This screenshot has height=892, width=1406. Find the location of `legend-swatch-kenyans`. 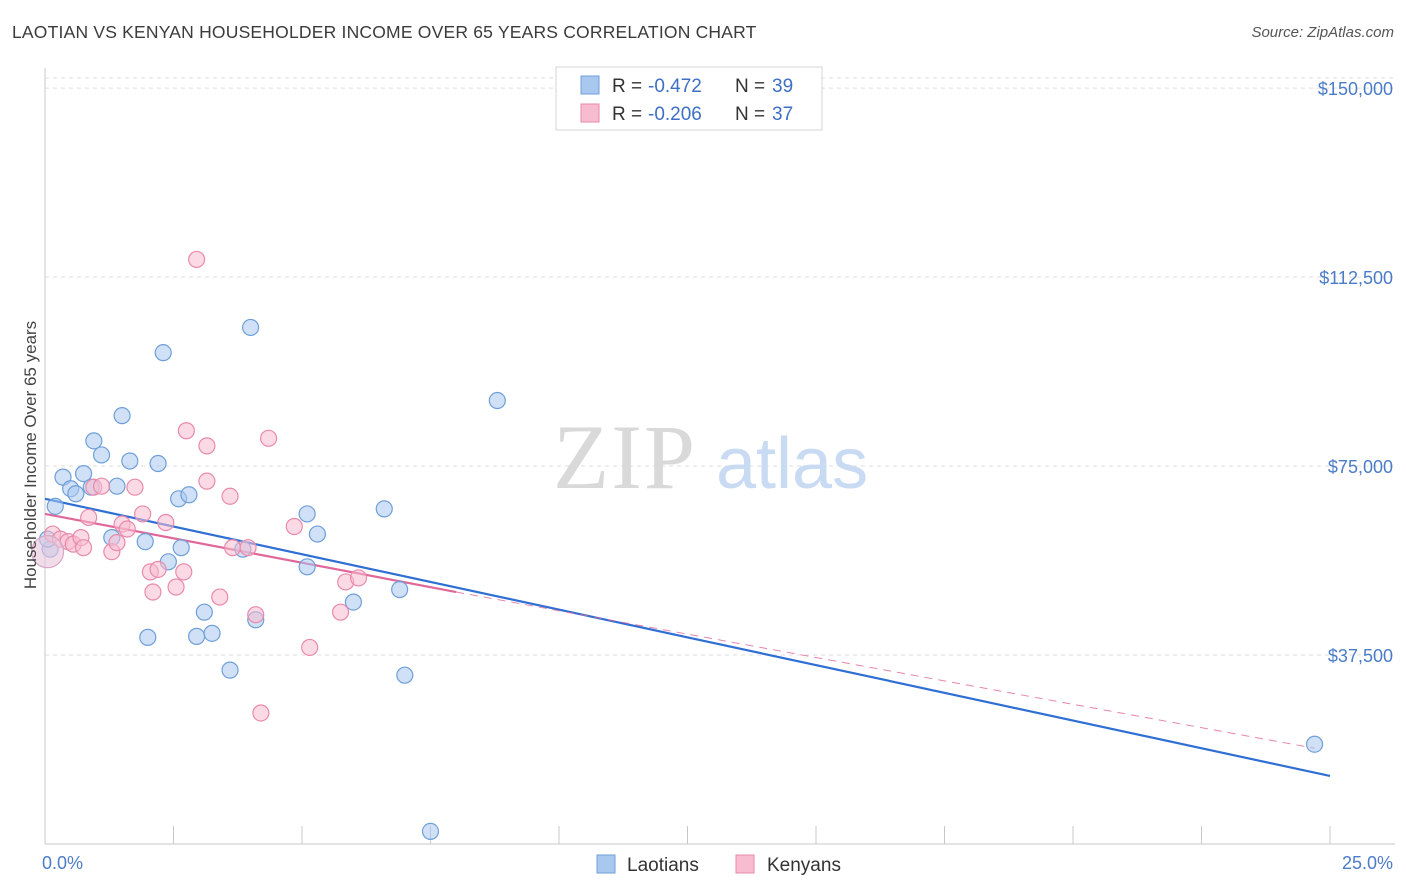

legend-swatch-kenyans is located at coordinates (590, 113).